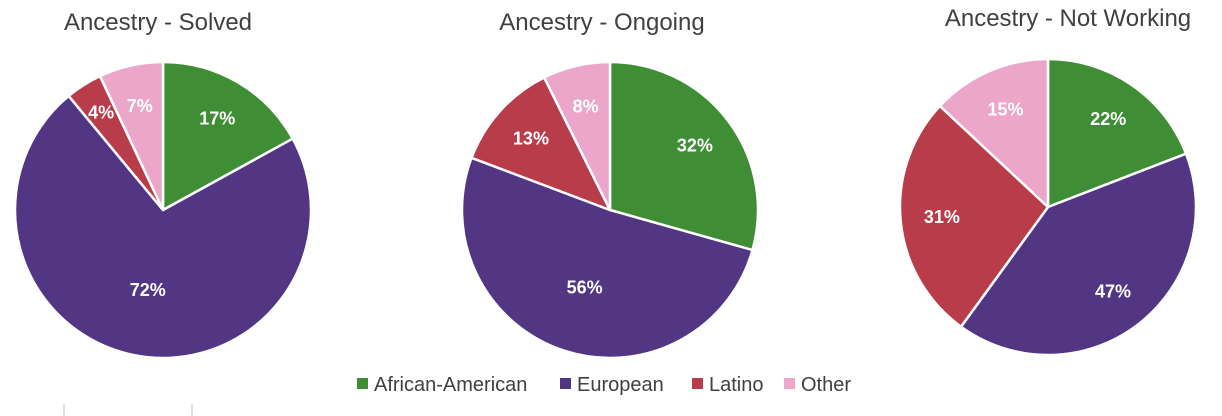 This screenshot has width=1222, height=416. I want to click on slice-label-other: 15%, so click(1006, 109).